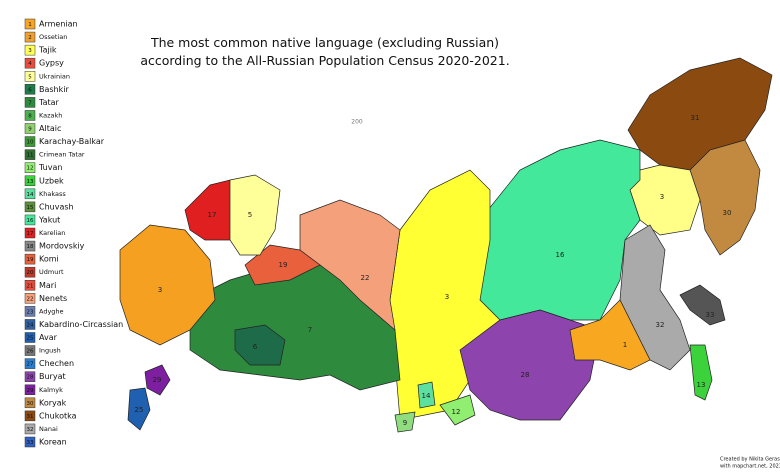  What do you see at coordinates (456, 412) in the screenshot?
I see `region-label: 12` at bounding box center [456, 412].